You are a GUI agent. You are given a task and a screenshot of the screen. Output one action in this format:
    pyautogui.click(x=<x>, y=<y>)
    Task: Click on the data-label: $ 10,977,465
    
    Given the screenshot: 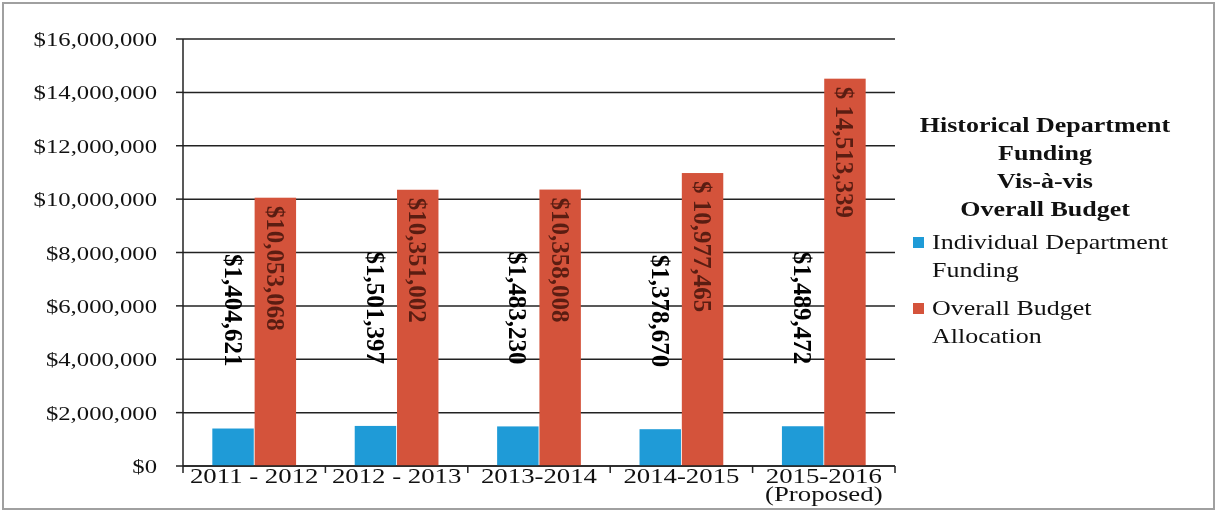 What is the action you would take?
    pyautogui.click(x=703, y=247)
    